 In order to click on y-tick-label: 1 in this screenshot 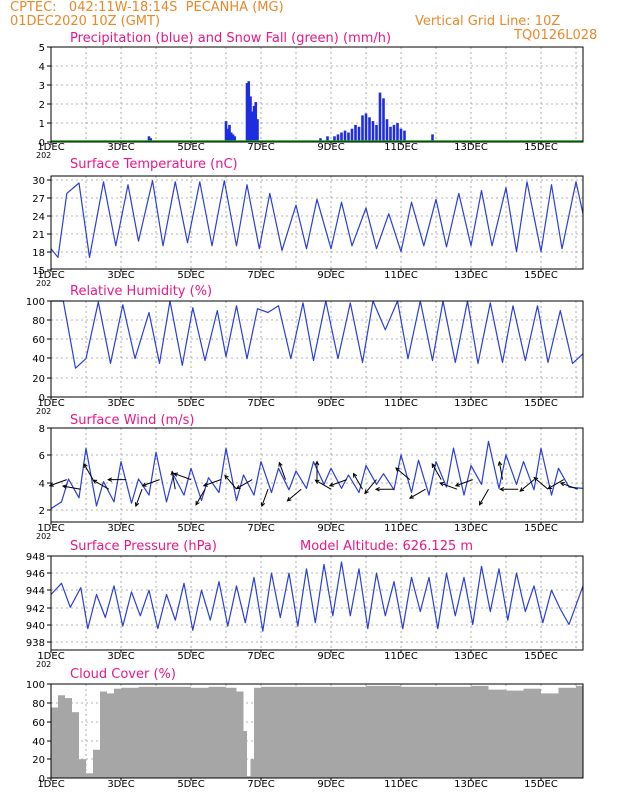, I will do `click(42, 124)`.